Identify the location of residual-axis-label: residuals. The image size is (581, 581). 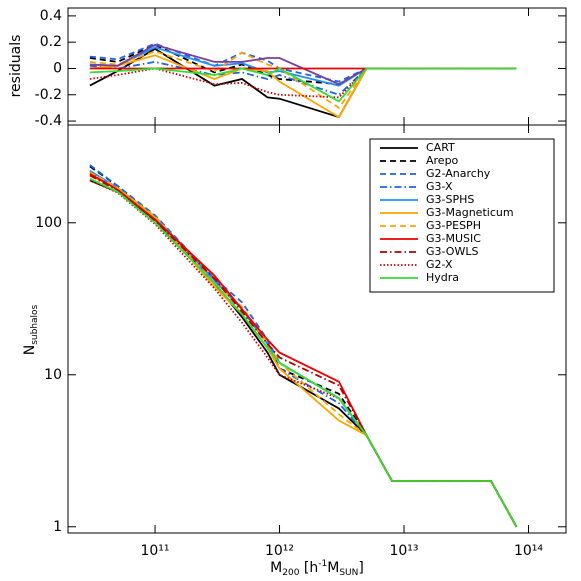
(16, 66).